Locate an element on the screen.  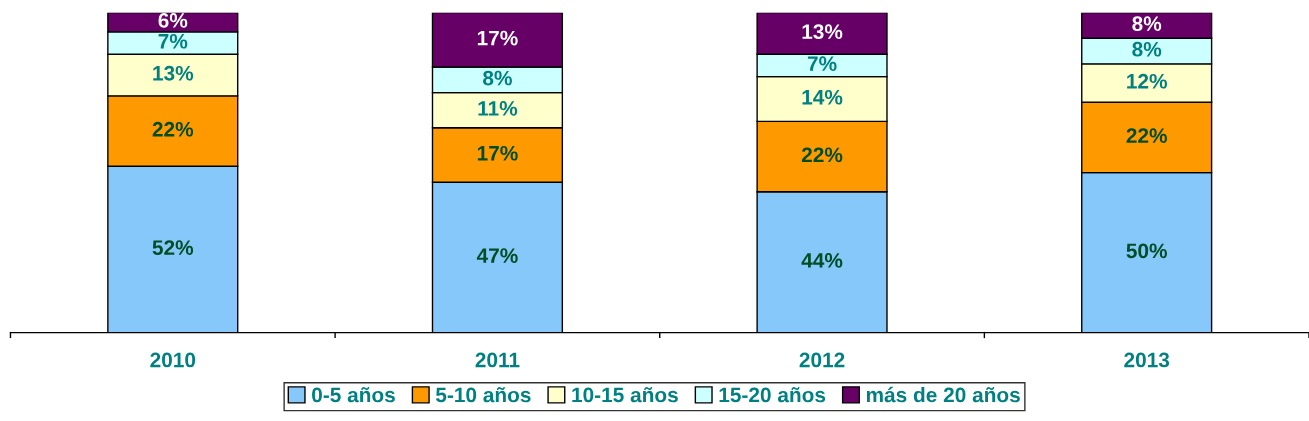
x-tick-label: 2010 is located at coordinates (173, 360).